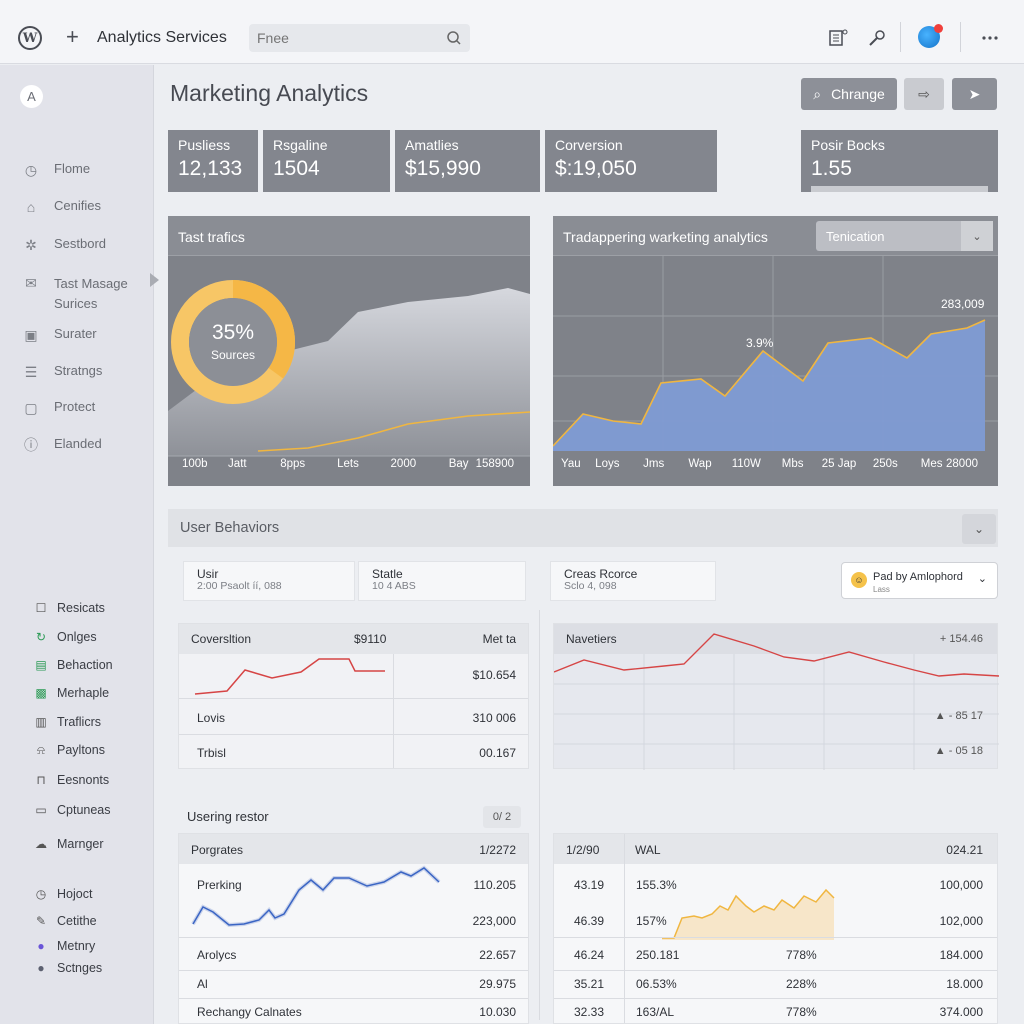 This screenshot has width=1024, height=1024. Describe the element at coordinates (817, 93) in the screenshot. I see `edit-icon: ⌕` at that location.